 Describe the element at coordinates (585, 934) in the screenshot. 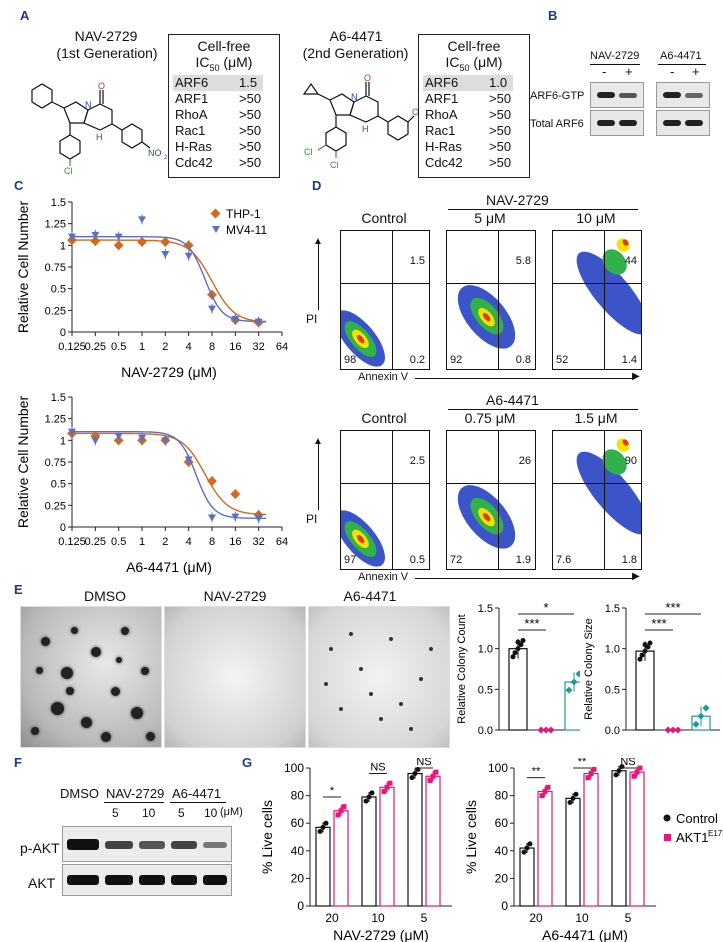

I see `x-axis-label: A6-4471 (μM)` at that location.